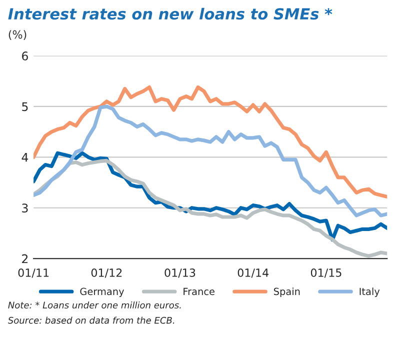  I want to click on x-tick-label: 01/14, so click(253, 273).